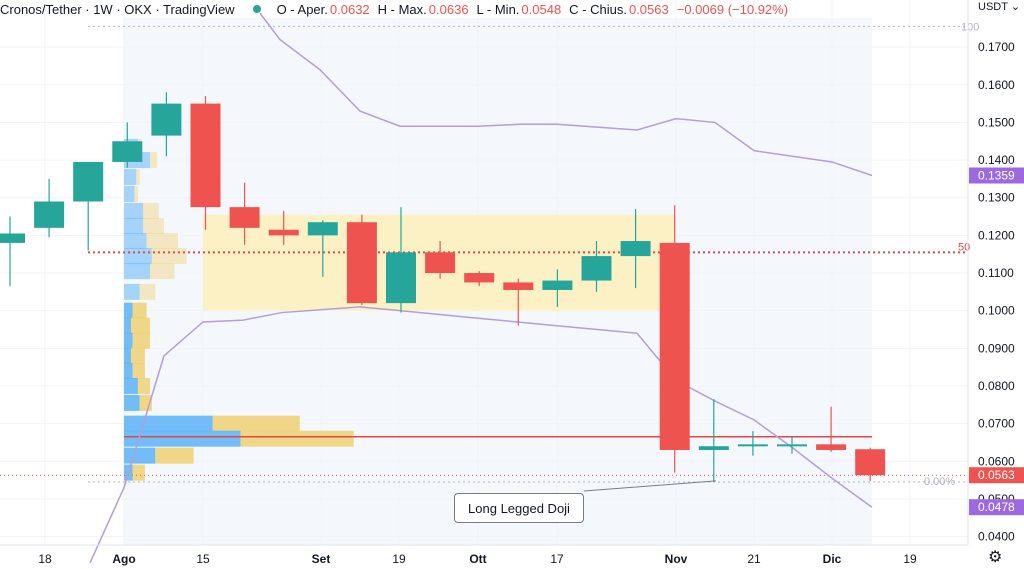 This screenshot has width=1024, height=569. What do you see at coordinates (117, 9) in the screenshot?
I see `symbol-title: Cronos/Tether · 1W · OKX · TradingView` at bounding box center [117, 9].